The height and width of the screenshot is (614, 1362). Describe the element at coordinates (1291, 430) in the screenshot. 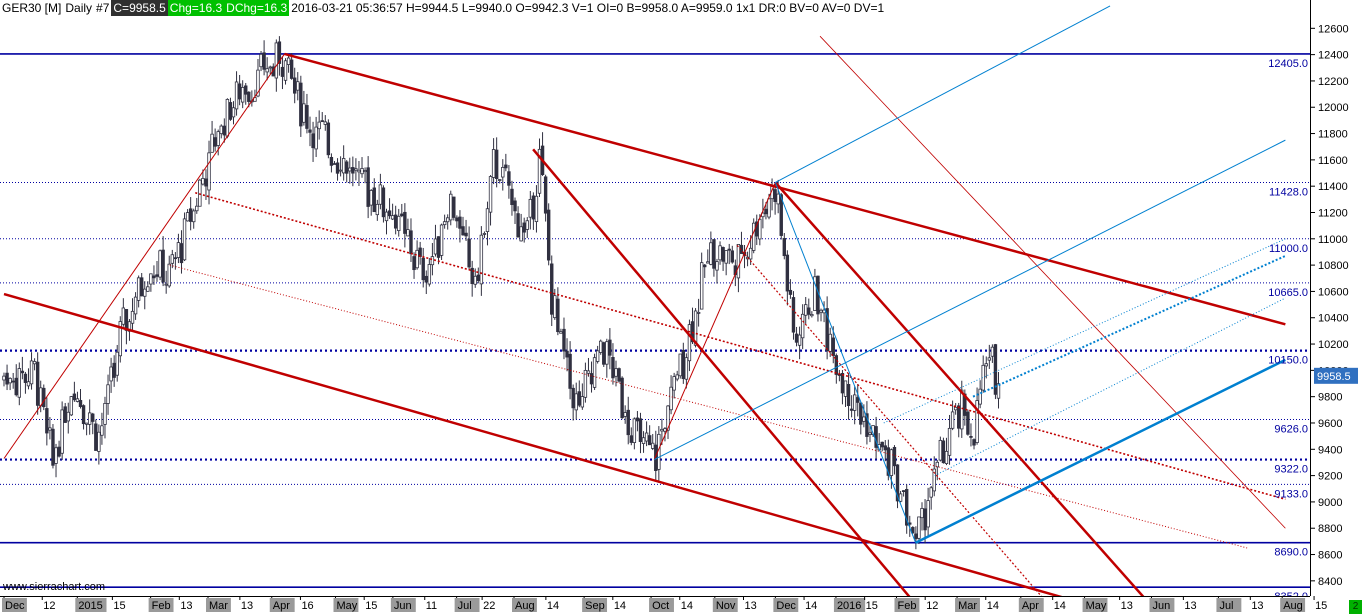

I see `level-label: 9626.0` at that location.